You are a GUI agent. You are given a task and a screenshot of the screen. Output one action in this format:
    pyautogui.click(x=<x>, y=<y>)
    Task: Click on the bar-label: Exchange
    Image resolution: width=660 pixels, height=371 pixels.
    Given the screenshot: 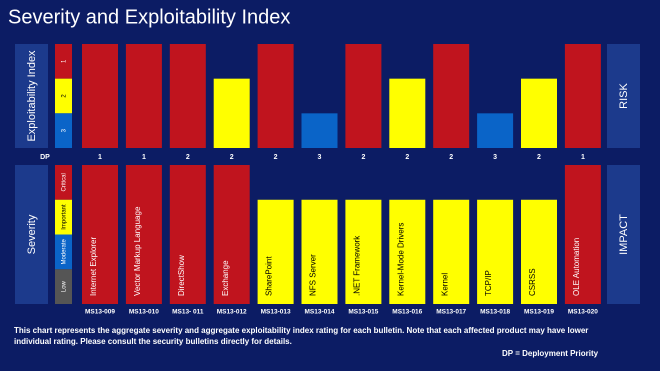 What is the action you would take?
    pyautogui.click(x=225, y=278)
    